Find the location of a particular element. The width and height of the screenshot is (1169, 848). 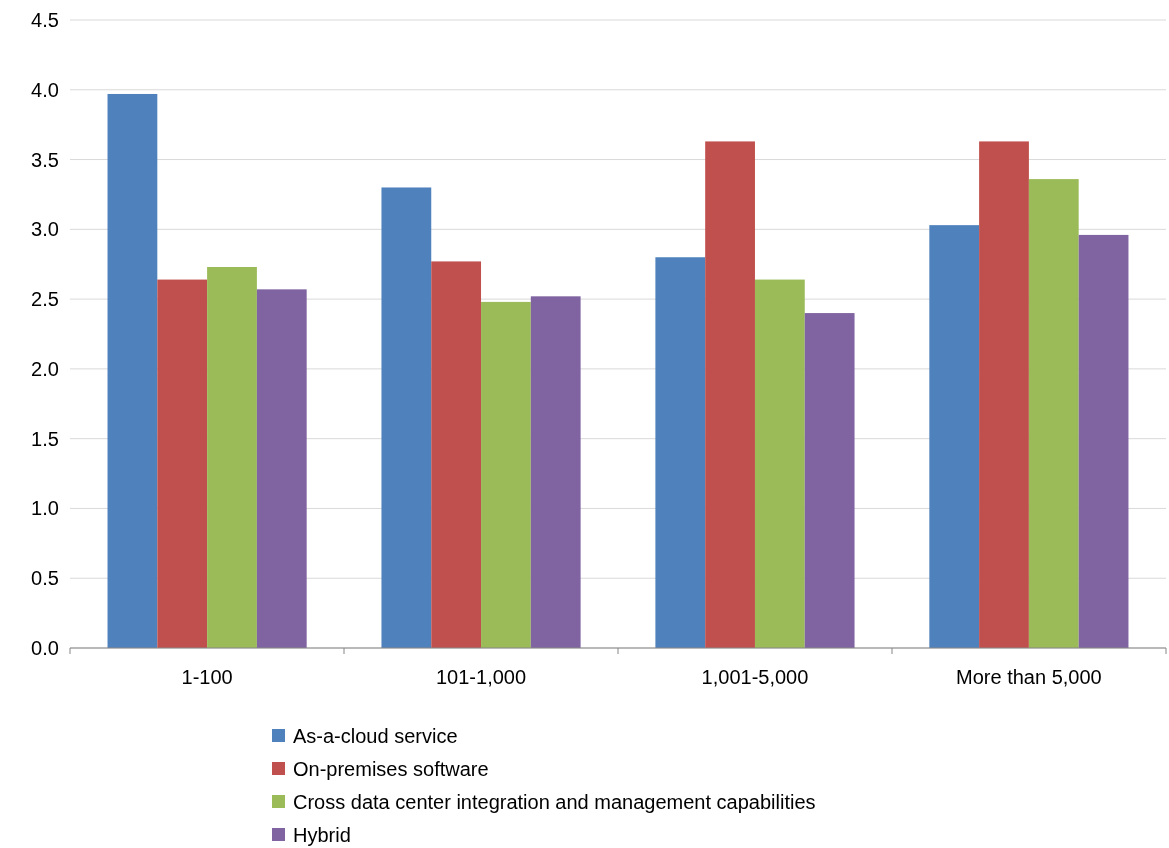

y-tick-label: 0.5 is located at coordinates (45, 578).